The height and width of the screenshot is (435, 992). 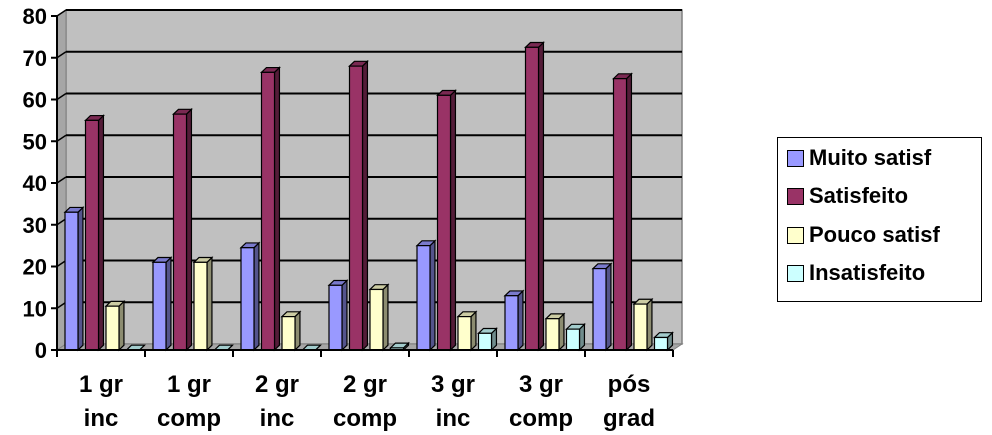 What do you see at coordinates (35, 58) in the screenshot?
I see `y-tick-label-70: 70` at bounding box center [35, 58].